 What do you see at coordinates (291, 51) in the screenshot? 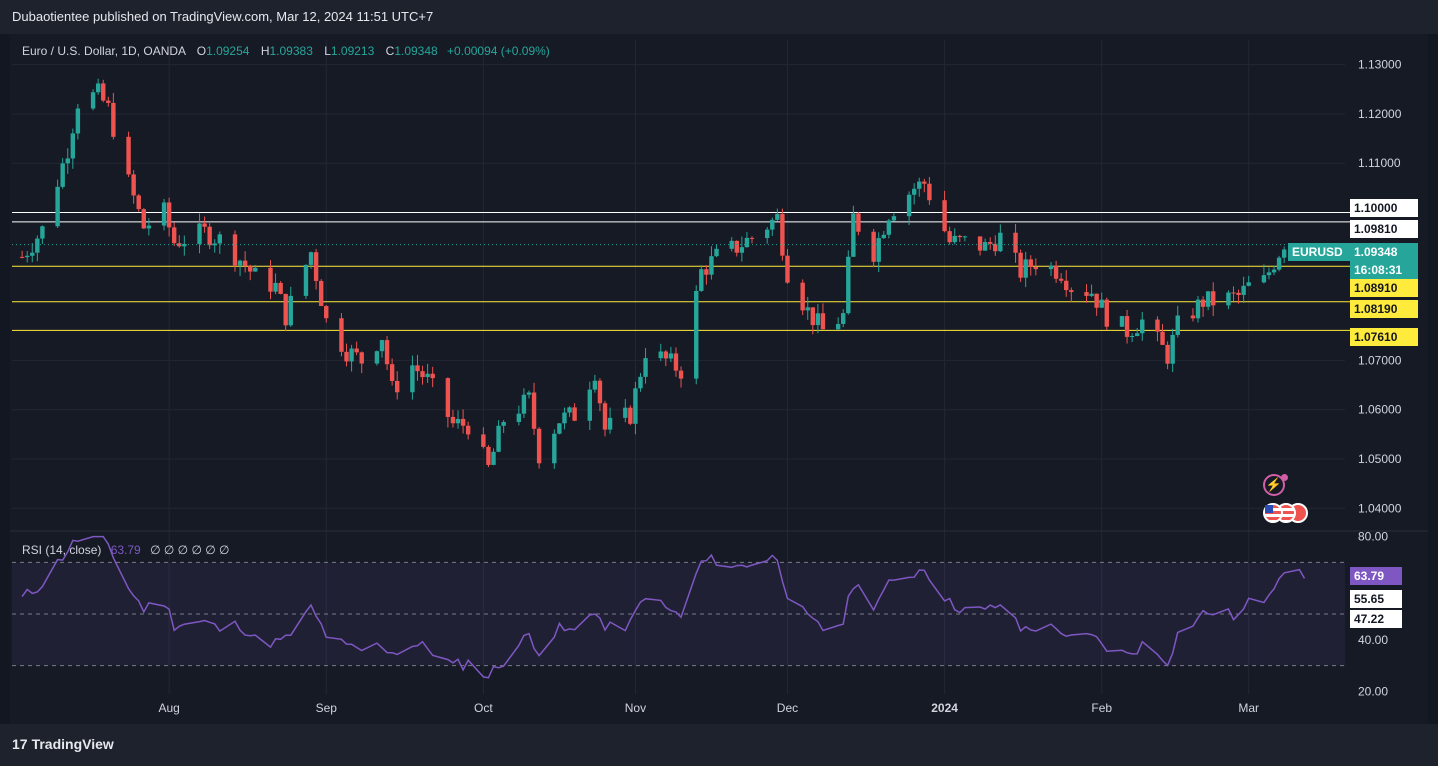
I see `high-value: 1.09383` at bounding box center [291, 51].